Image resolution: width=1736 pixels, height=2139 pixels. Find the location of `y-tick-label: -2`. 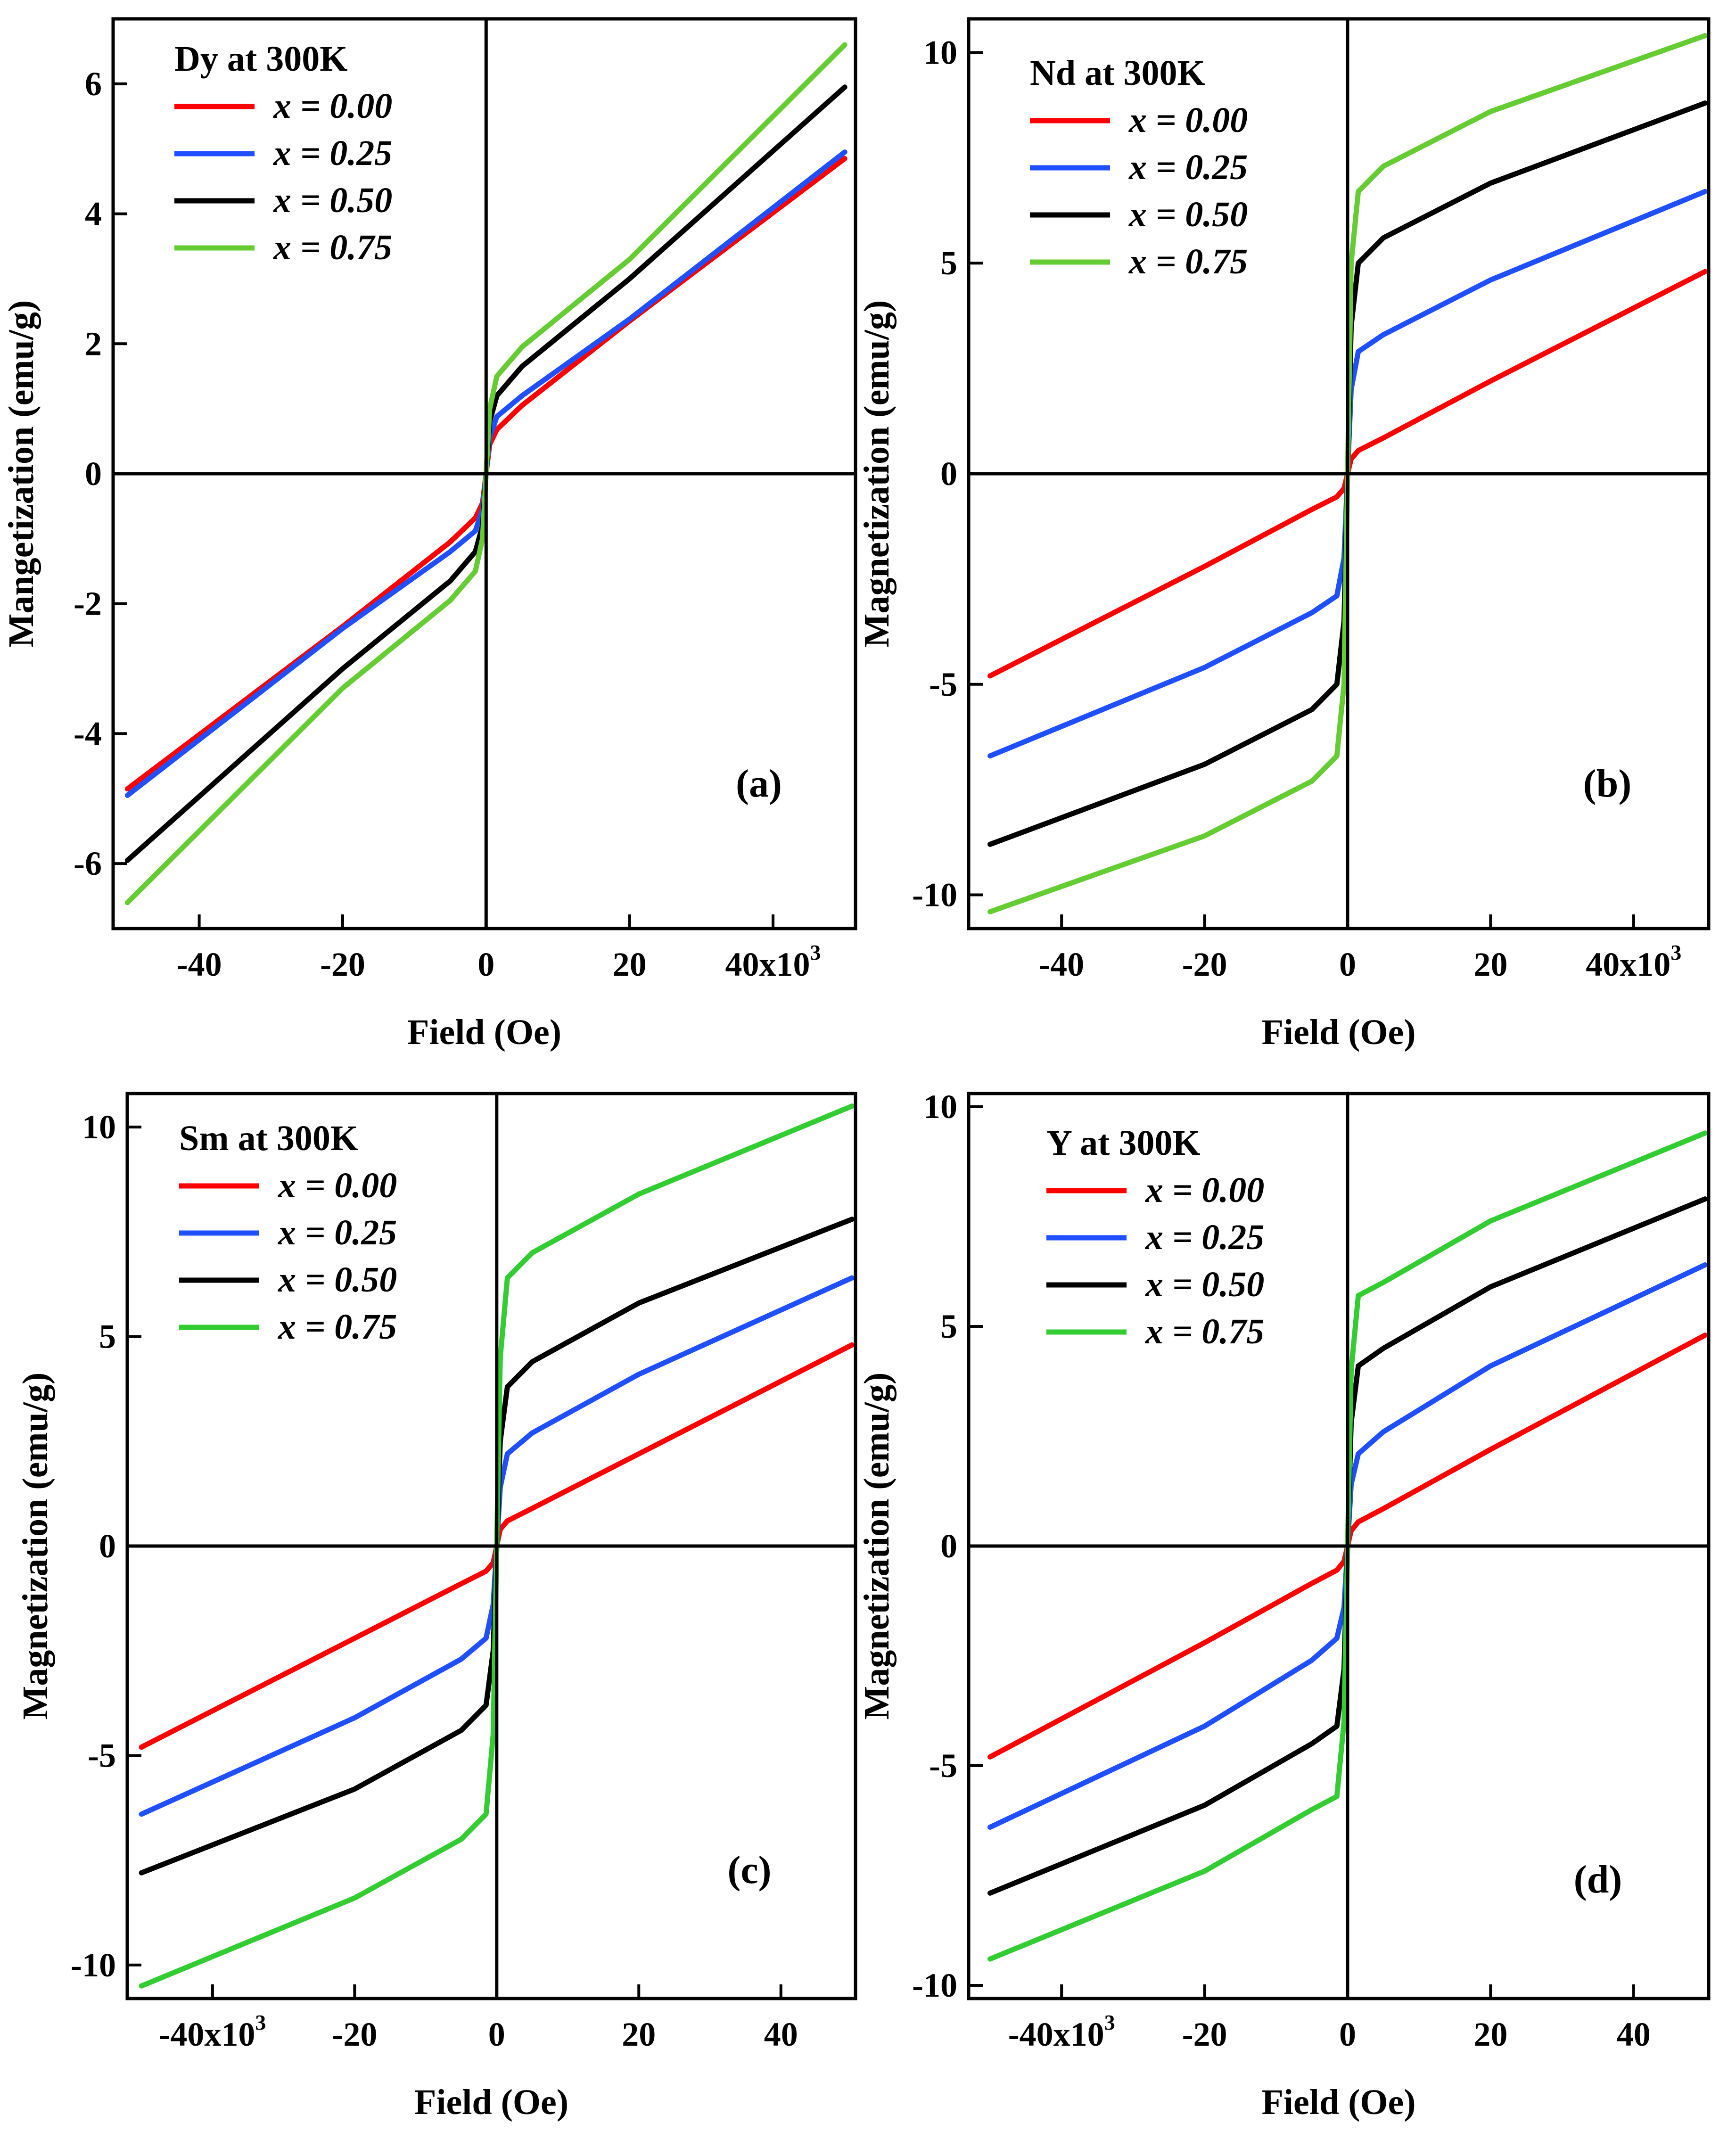

y-tick-label: -2 is located at coordinates (88, 604).